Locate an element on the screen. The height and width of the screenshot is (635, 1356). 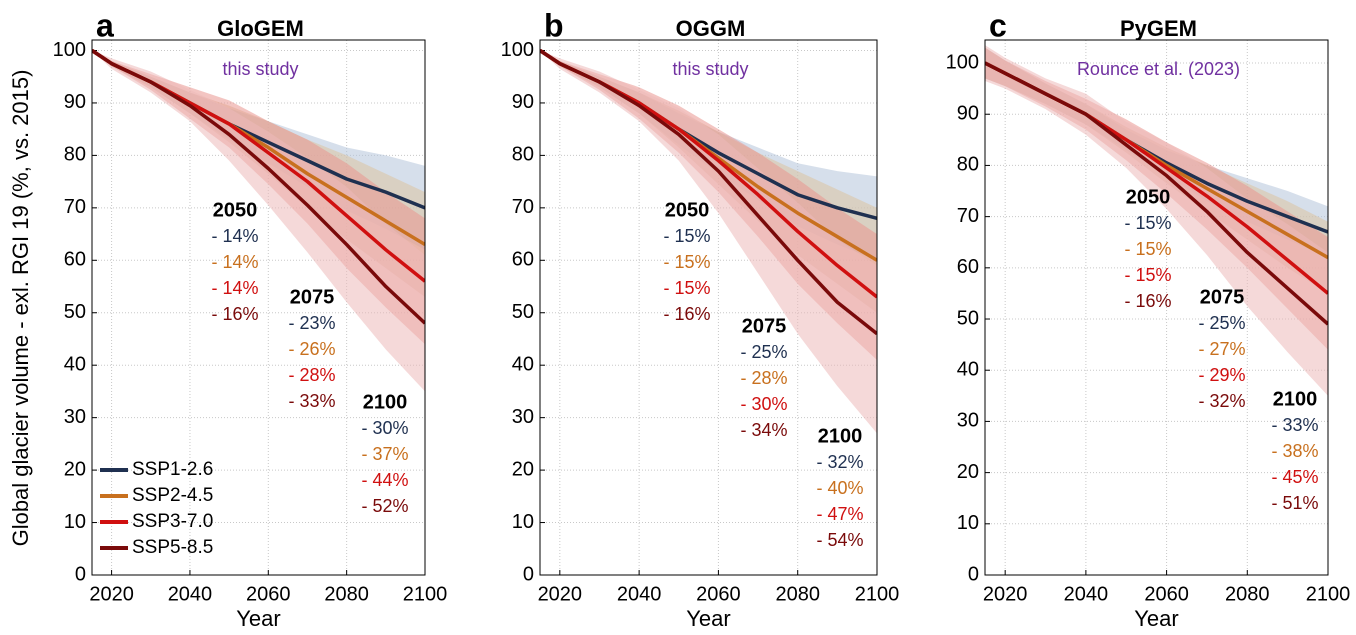
annotation-label: - 37% is located at coordinates (384, 454).